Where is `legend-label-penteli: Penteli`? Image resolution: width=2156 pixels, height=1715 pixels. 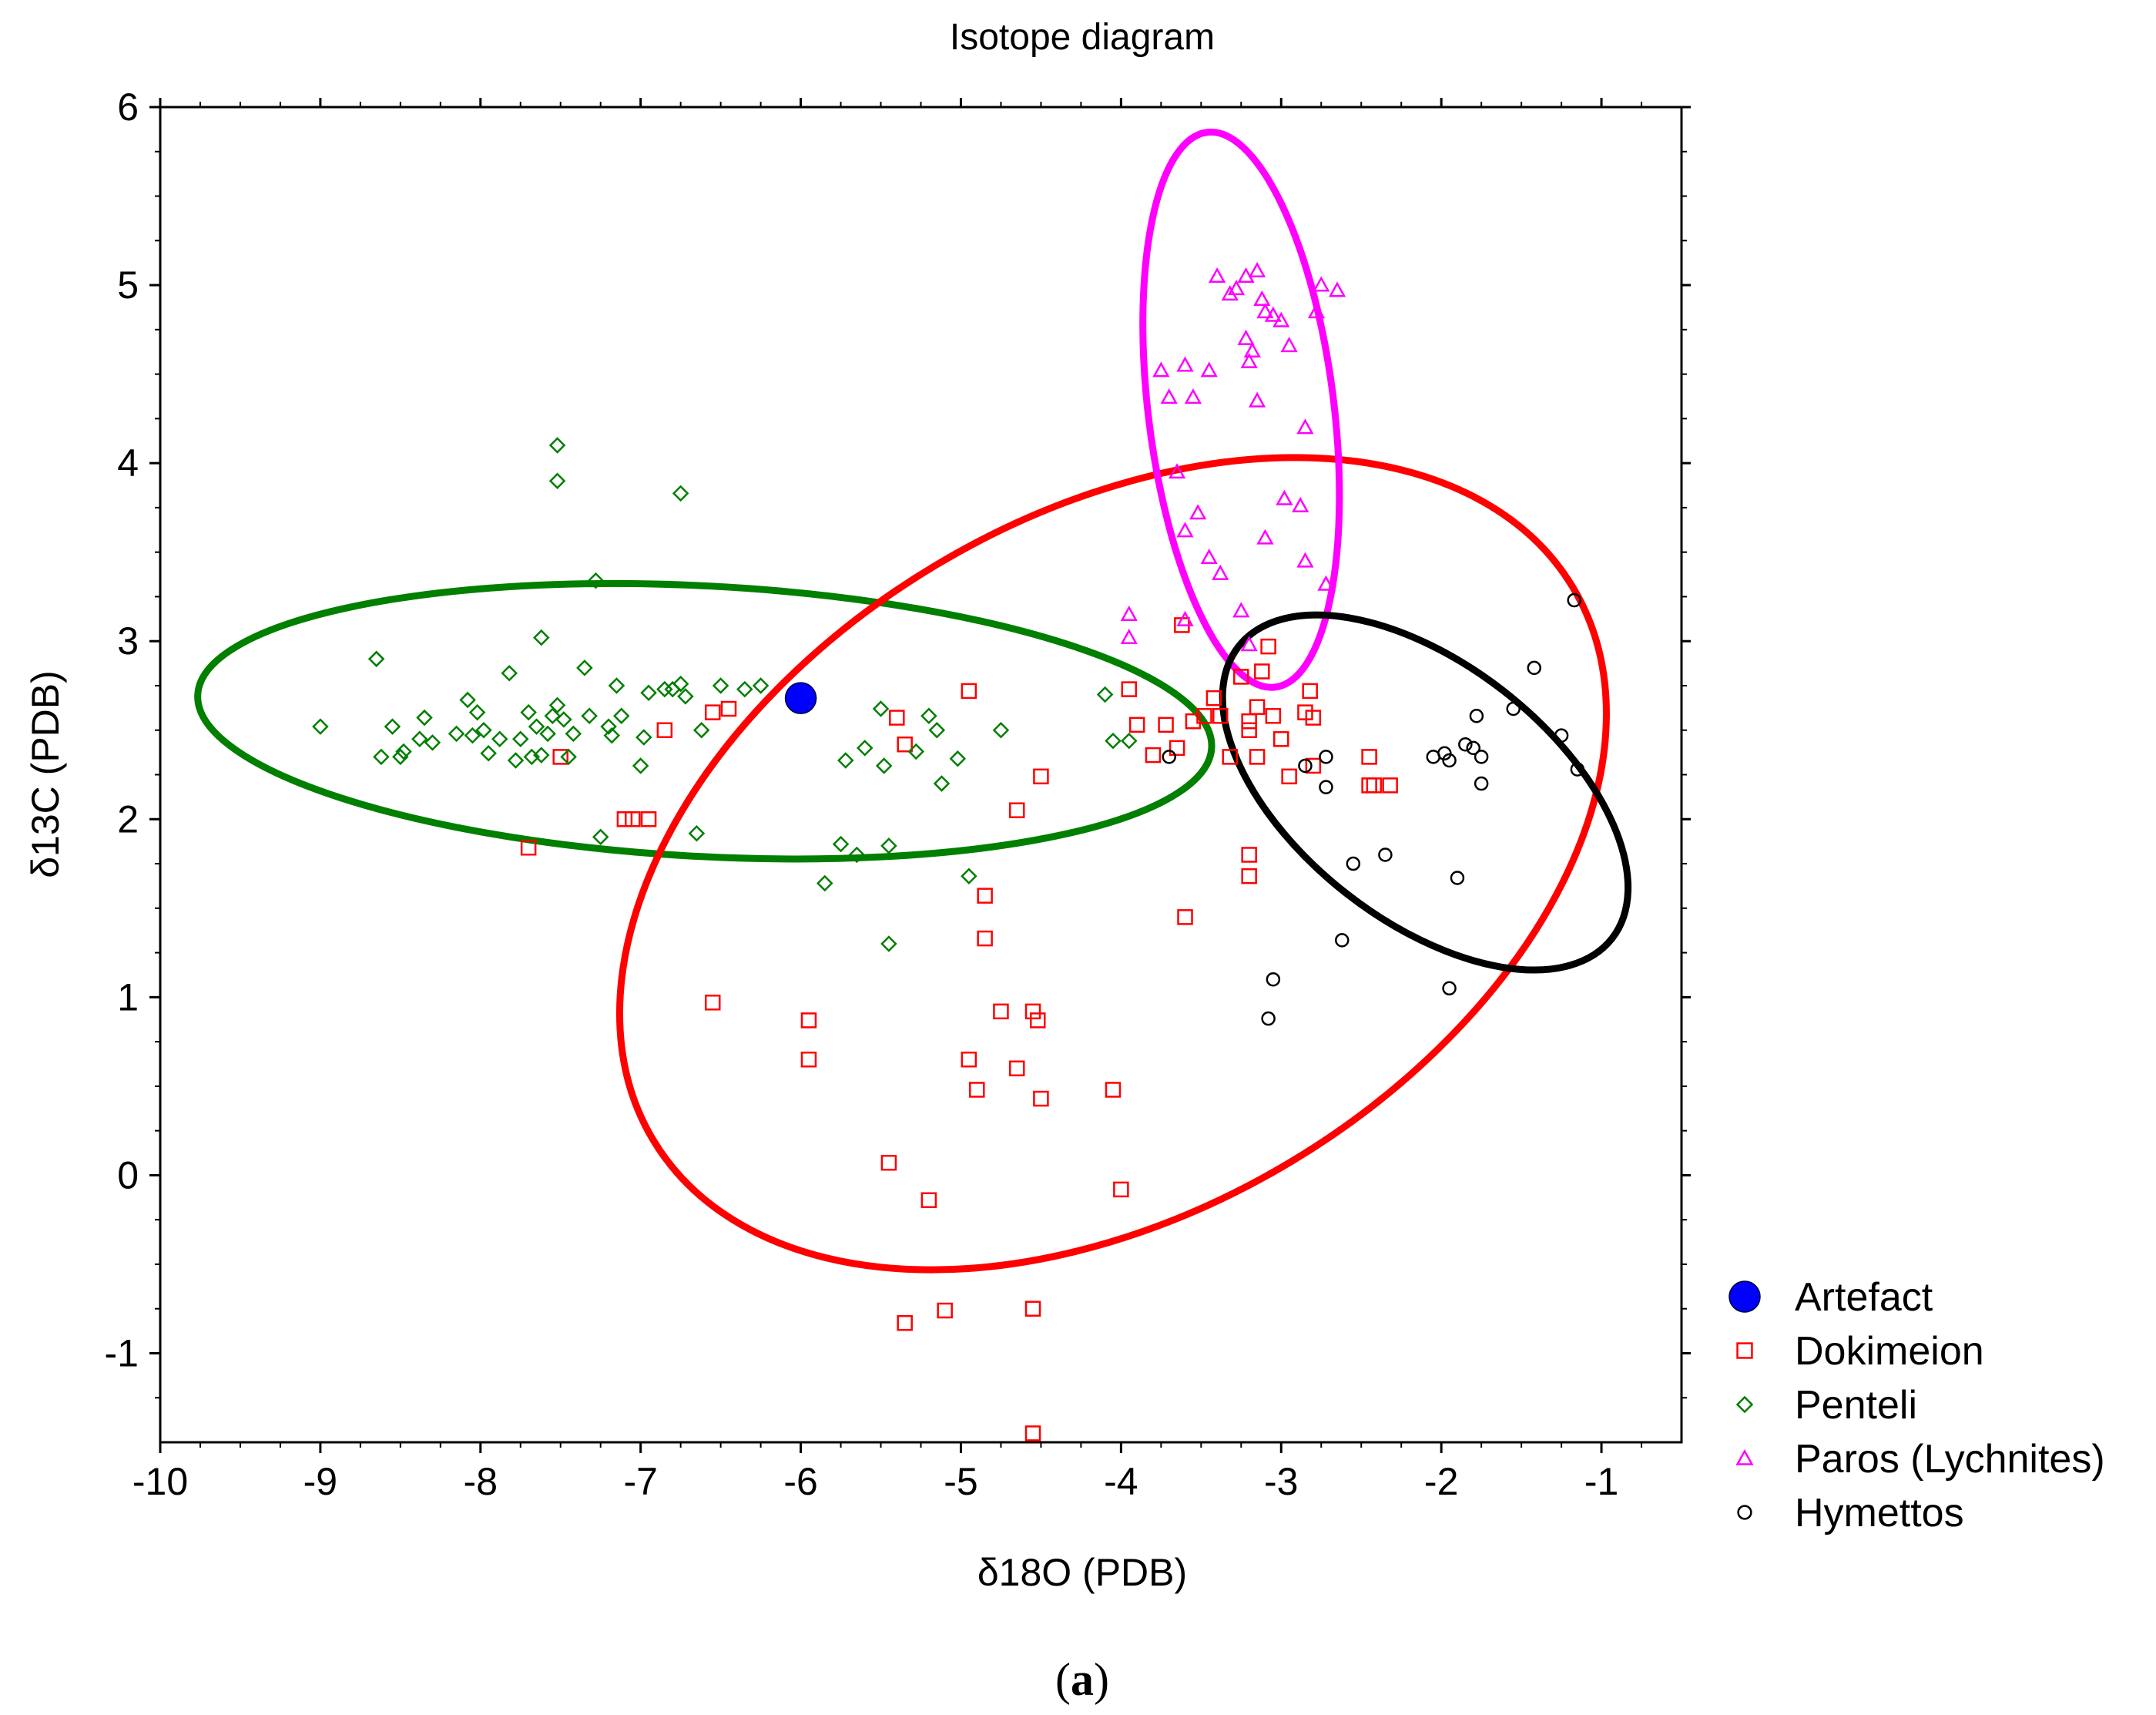 legend-label-penteli: Penteli is located at coordinates (1856, 1406).